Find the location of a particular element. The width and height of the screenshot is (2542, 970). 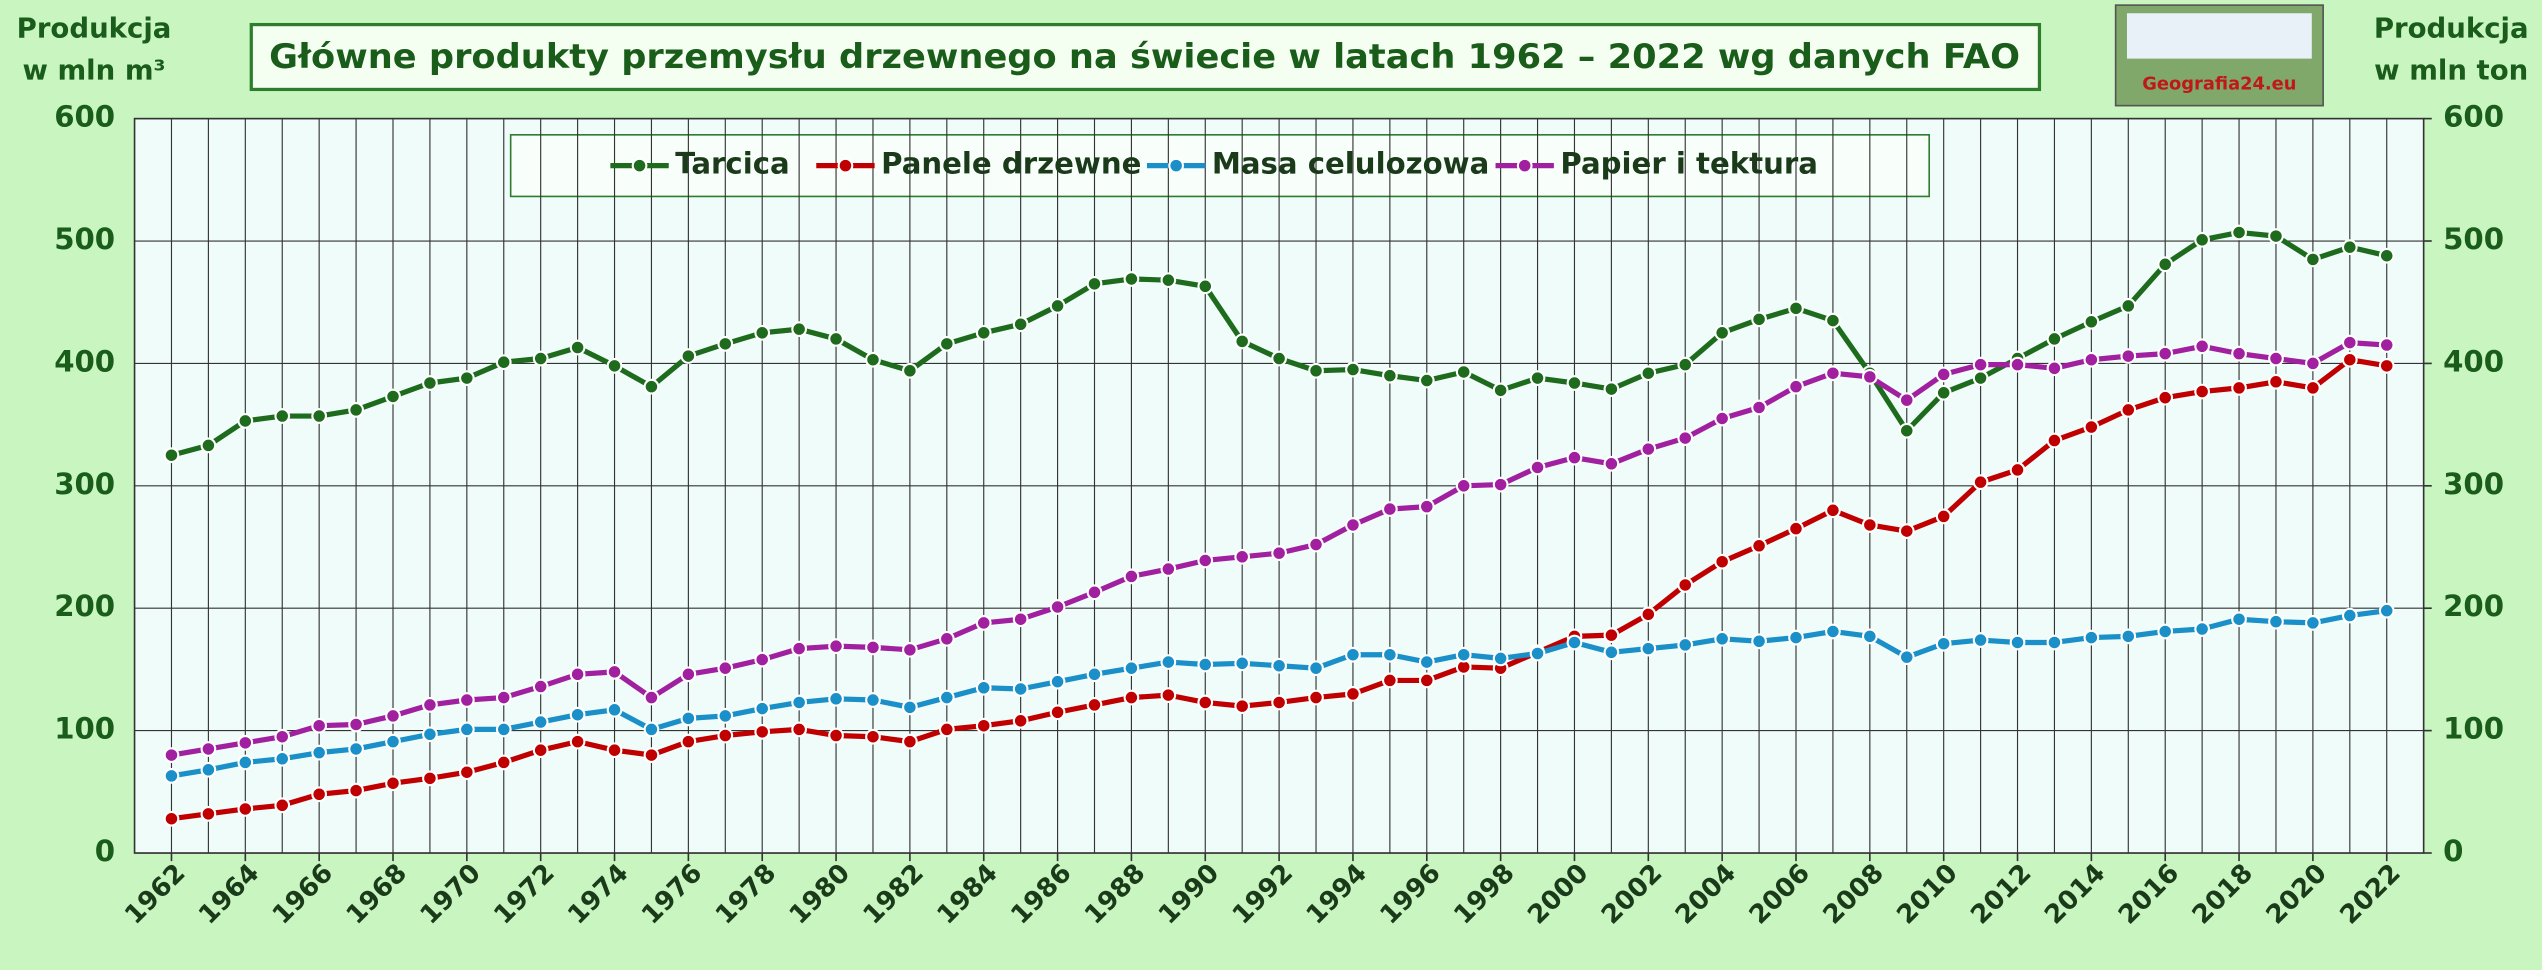

y2-tick-label: 0 is located at coordinates (2453, 851).